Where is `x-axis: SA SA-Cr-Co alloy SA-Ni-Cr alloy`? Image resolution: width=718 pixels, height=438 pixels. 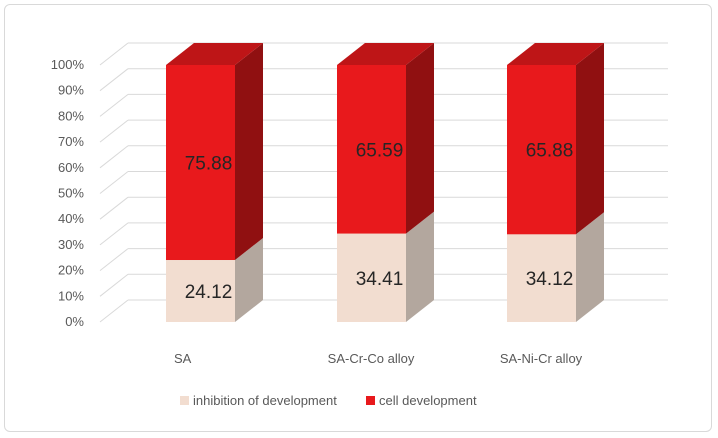
x-axis: SA SA-Cr-Co alloy SA-Ni-Cr alloy is located at coordinates (378, 358).